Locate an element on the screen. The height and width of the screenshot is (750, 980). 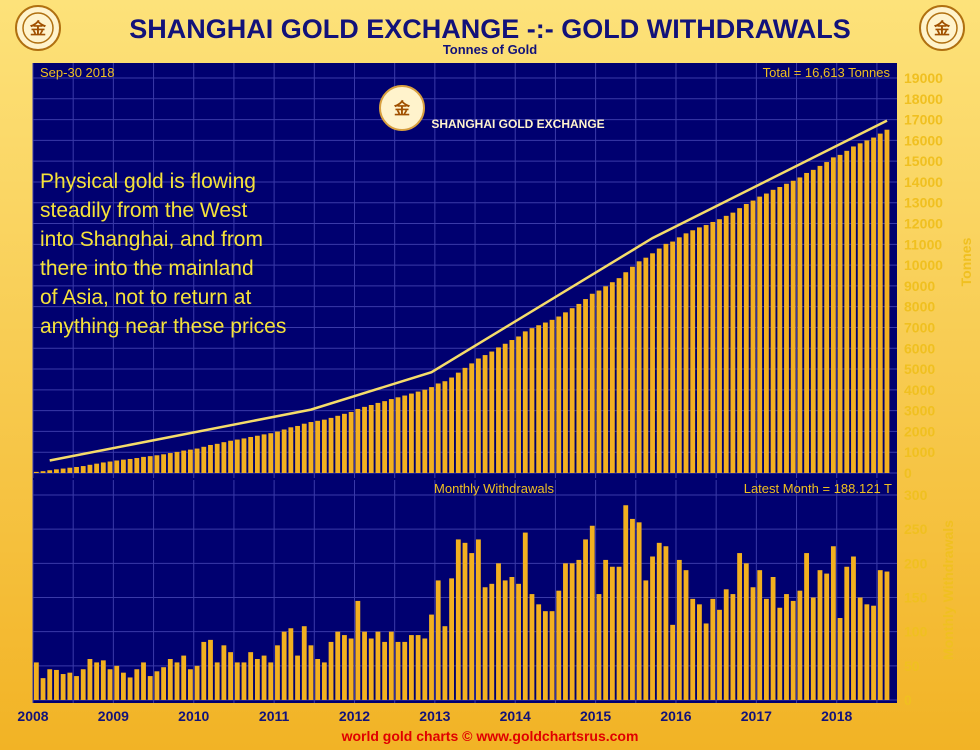
x-tick-label: 2013 is located at coordinates (434, 716).